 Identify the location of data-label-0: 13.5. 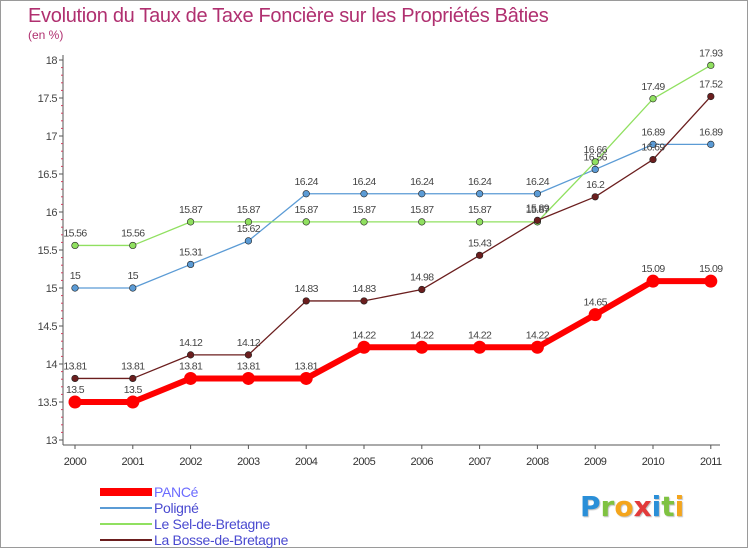
(133, 390).